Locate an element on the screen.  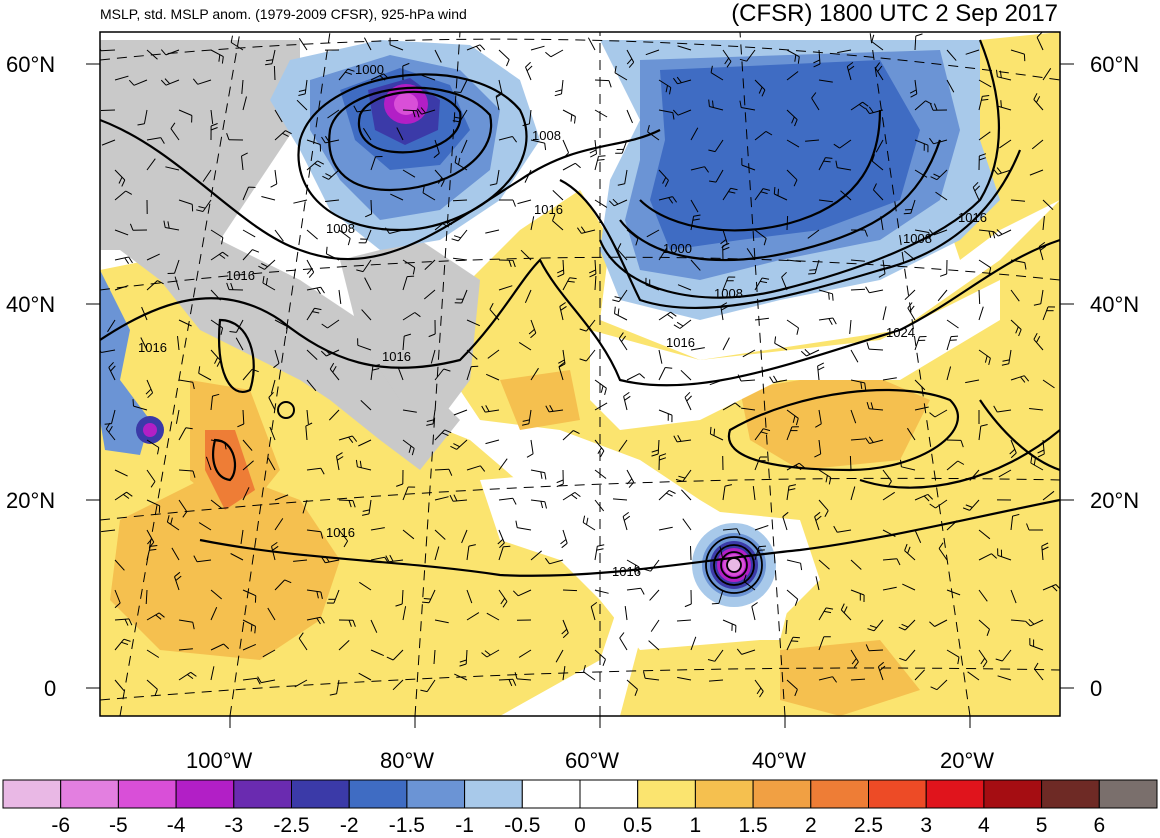
colorbar-label: 3 is located at coordinates (926, 826).